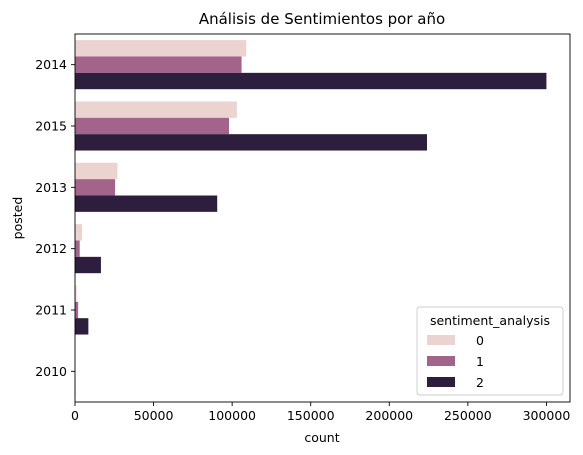 The height and width of the screenshot is (455, 583). What do you see at coordinates (232, 415) in the screenshot?
I see `x-tick-label-100000: 100000` at bounding box center [232, 415].